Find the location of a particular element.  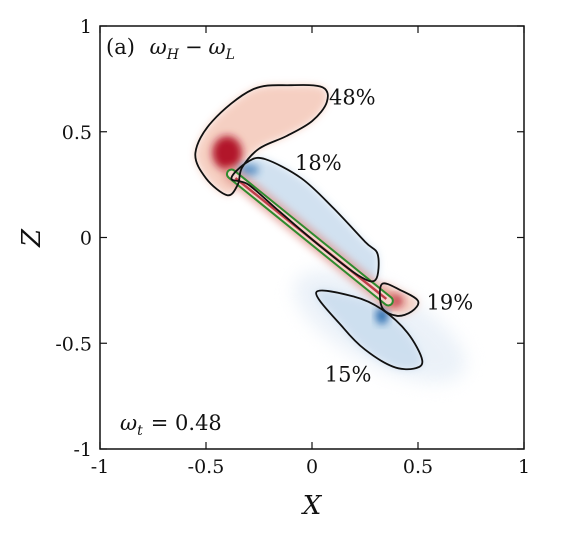

region-label-2: 18% is located at coordinates (318, 163).